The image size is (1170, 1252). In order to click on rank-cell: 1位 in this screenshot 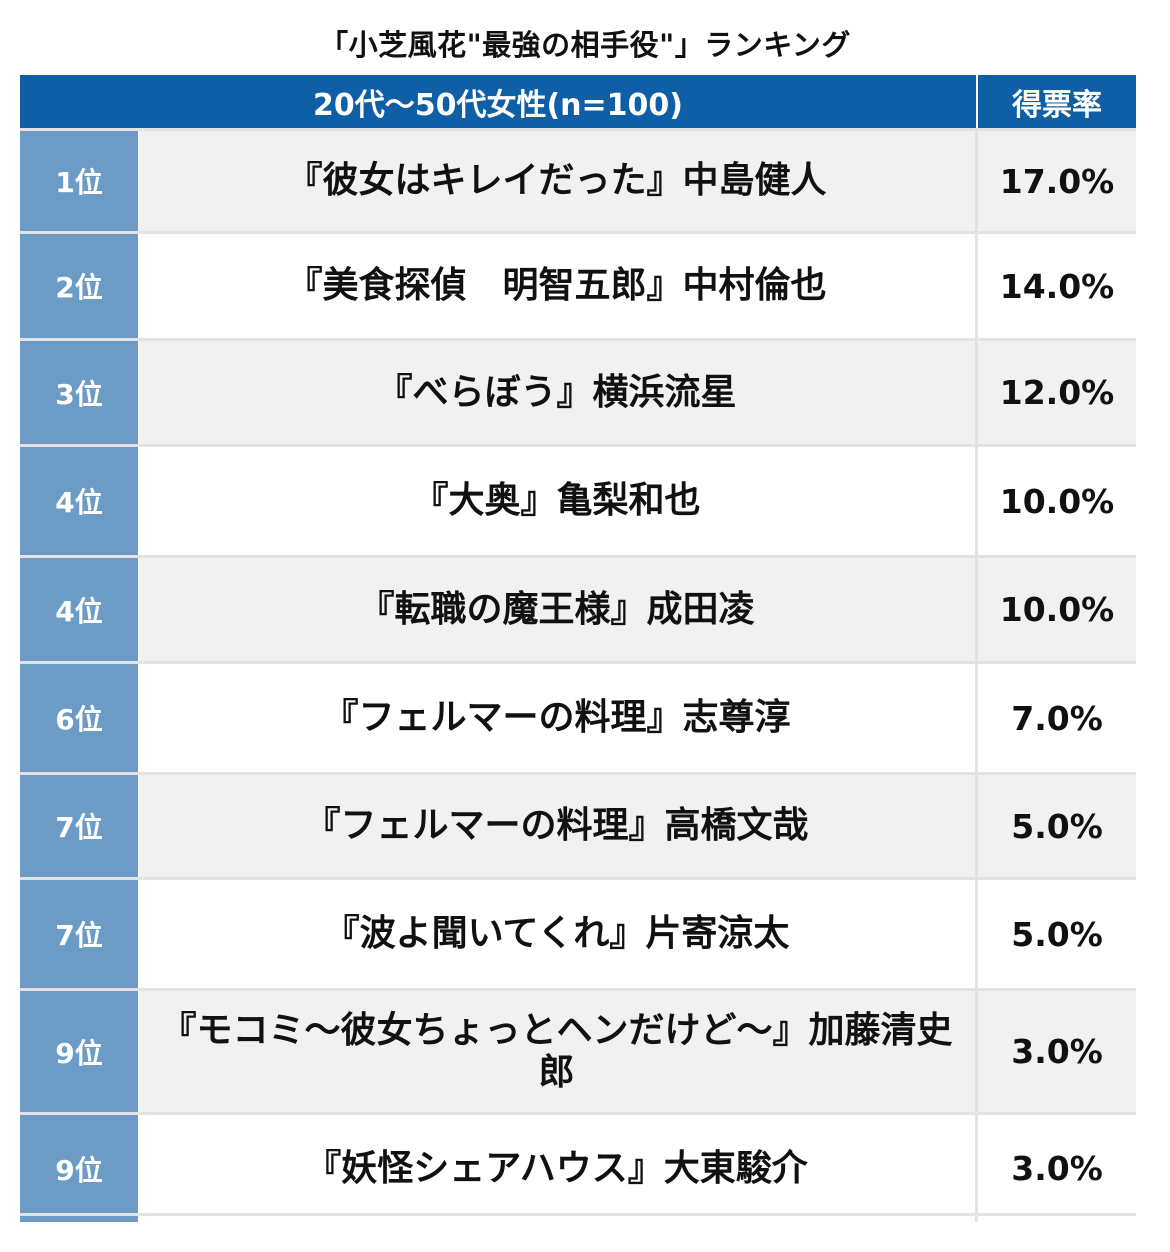, I will do `click(79, 181)`.